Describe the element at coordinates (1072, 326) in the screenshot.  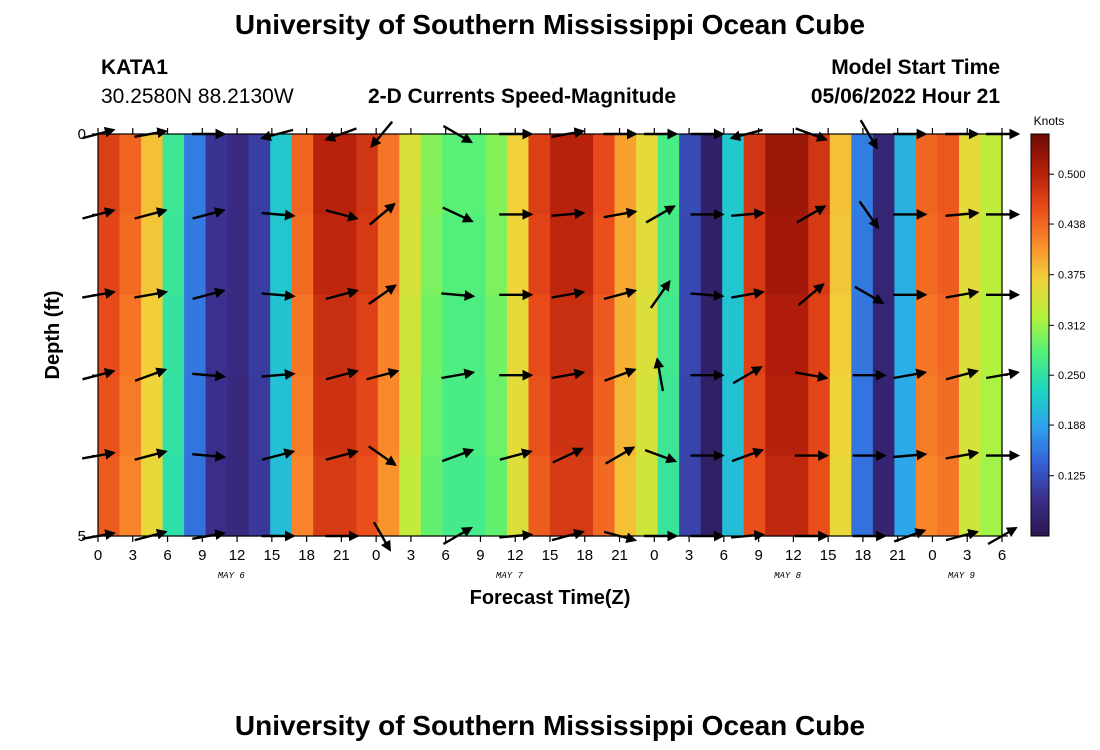
I see `colorbar-tick-label: 0.312` at that location.